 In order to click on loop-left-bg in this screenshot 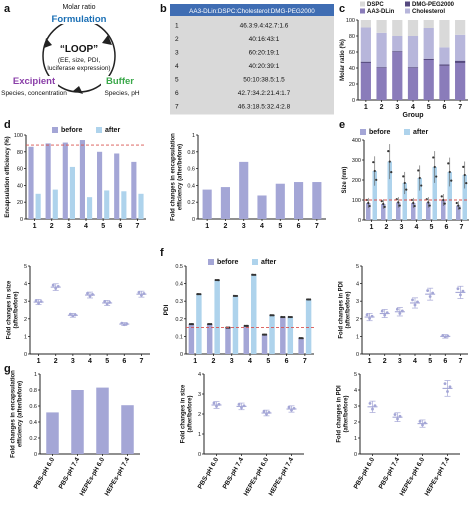, I will do `click(34, 81)`.